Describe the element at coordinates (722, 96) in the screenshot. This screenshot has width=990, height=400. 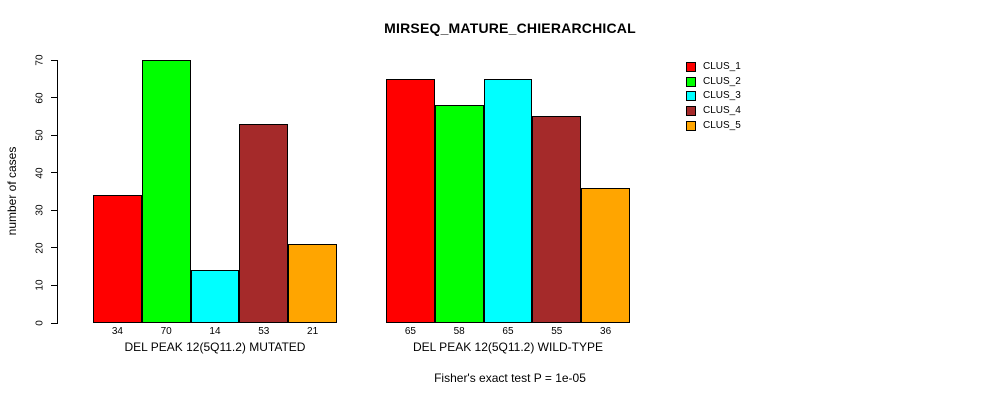
I see `legend-label: CLUS_3` at that location.